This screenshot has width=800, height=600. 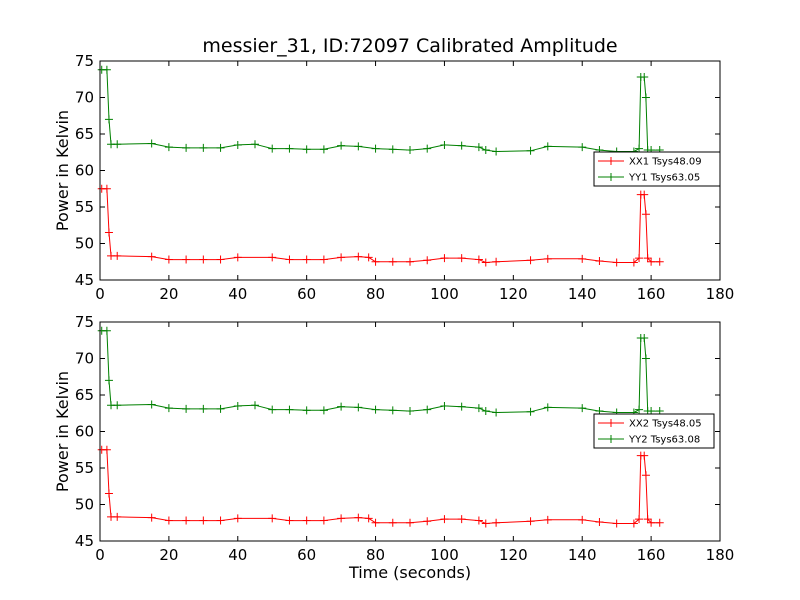 I want to click on x-tick-label: 140, so click(x=582, y=555).